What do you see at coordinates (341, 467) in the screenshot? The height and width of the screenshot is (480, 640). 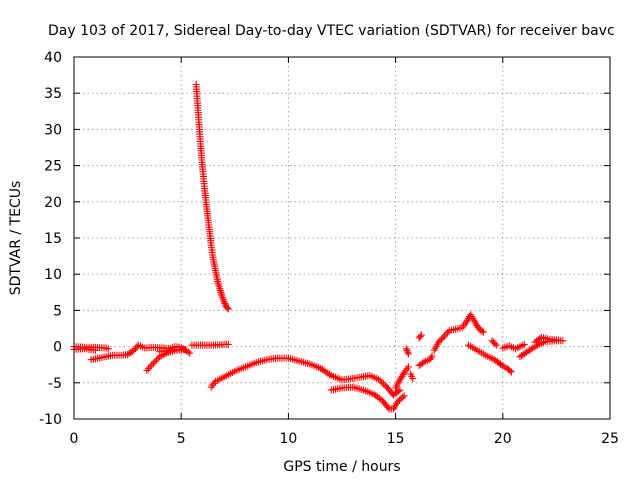 I see `x-axis-label: GPS time / hours` at bounding box center [341, 467].